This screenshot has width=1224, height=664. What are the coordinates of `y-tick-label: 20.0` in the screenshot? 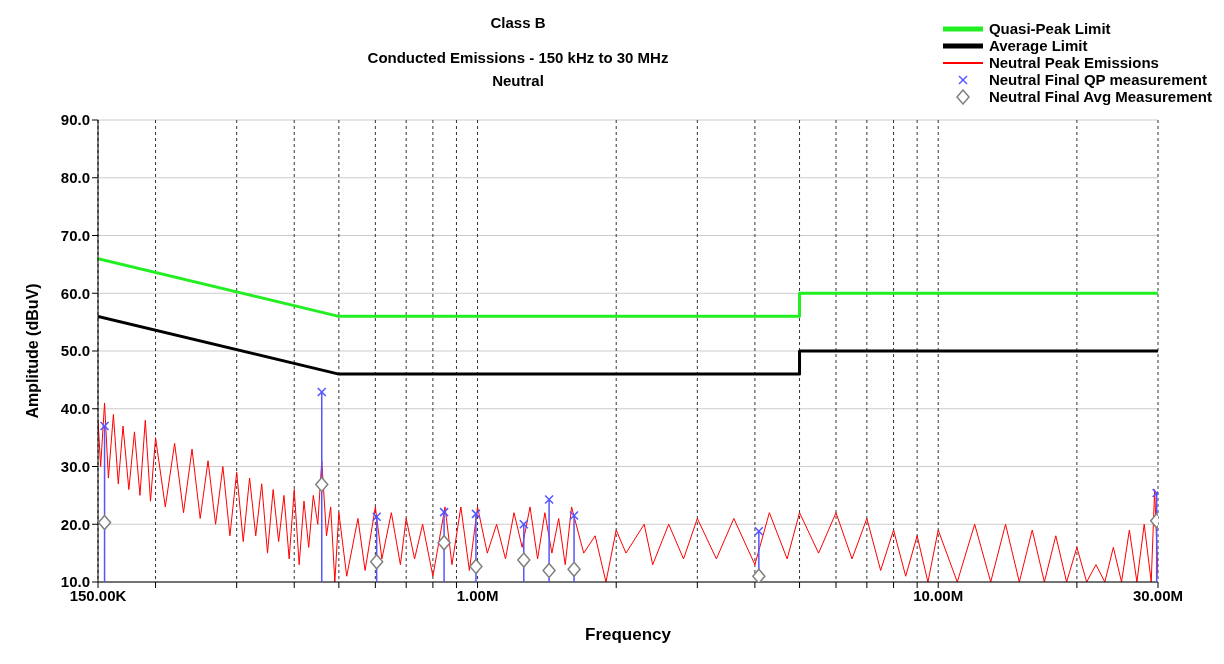 It's located at (75, 524).